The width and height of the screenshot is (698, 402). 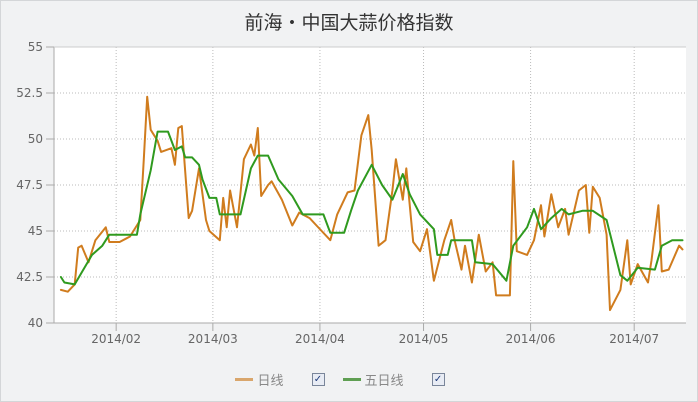 I want to click on x-tick-label: 2014/07, so click(x=634, y=339).